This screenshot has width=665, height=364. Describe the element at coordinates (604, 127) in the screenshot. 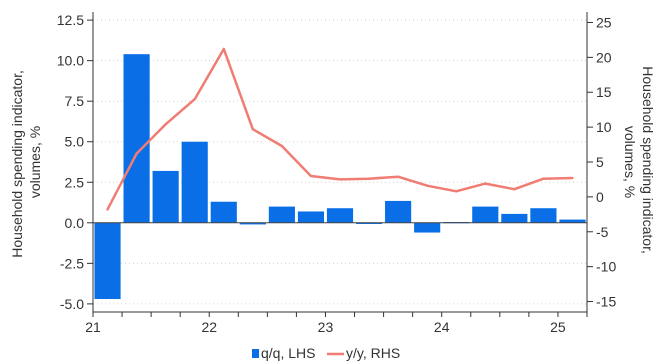

I see `right-tick-label: 10` at that location.